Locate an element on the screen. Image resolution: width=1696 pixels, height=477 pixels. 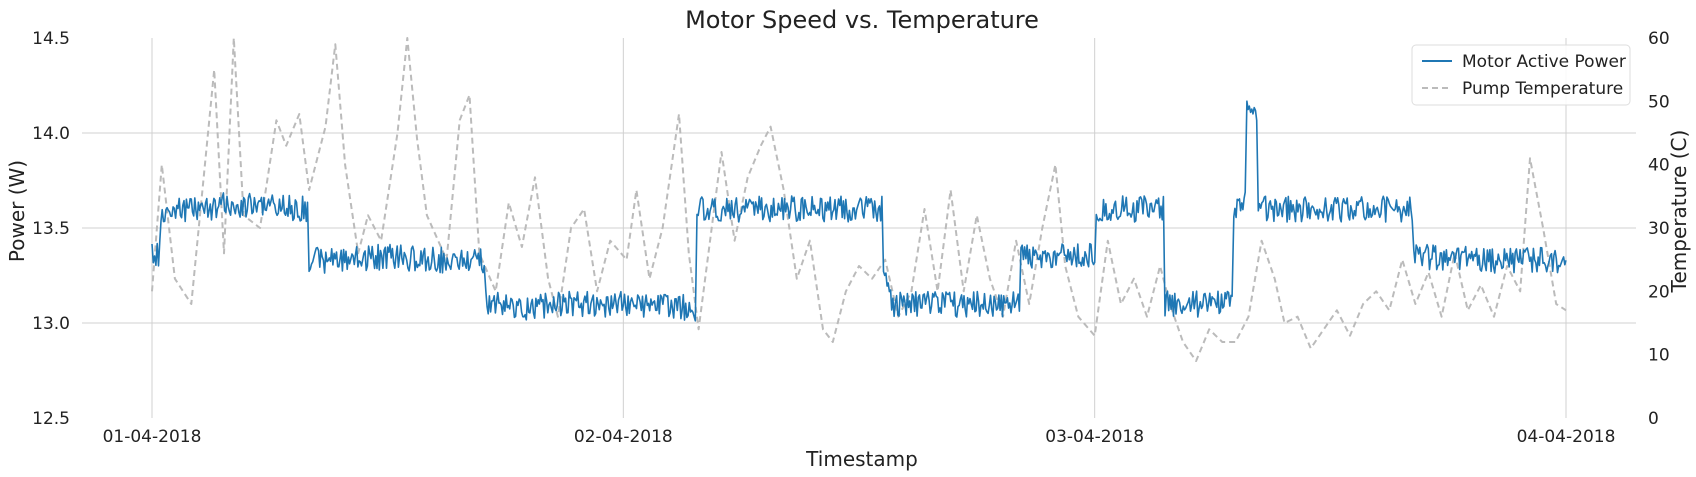
y-right-tick-label: 50 is located at coordinates (1659, 102).